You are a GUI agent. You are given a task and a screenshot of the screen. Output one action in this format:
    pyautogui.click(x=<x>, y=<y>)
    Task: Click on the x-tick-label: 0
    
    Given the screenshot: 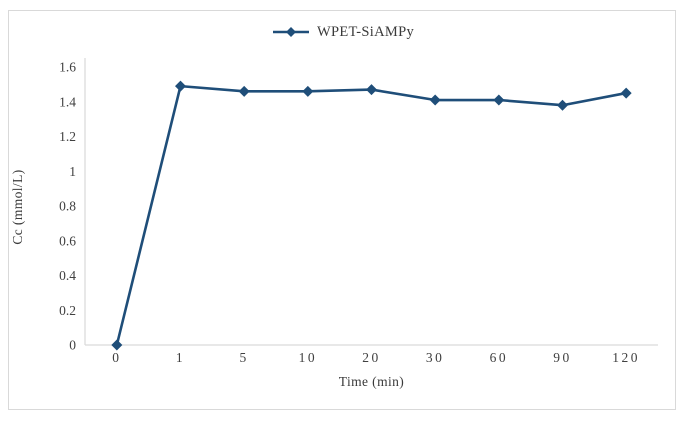 What is the action you would take?
    pyautogui.click(x=116, y=357)
    